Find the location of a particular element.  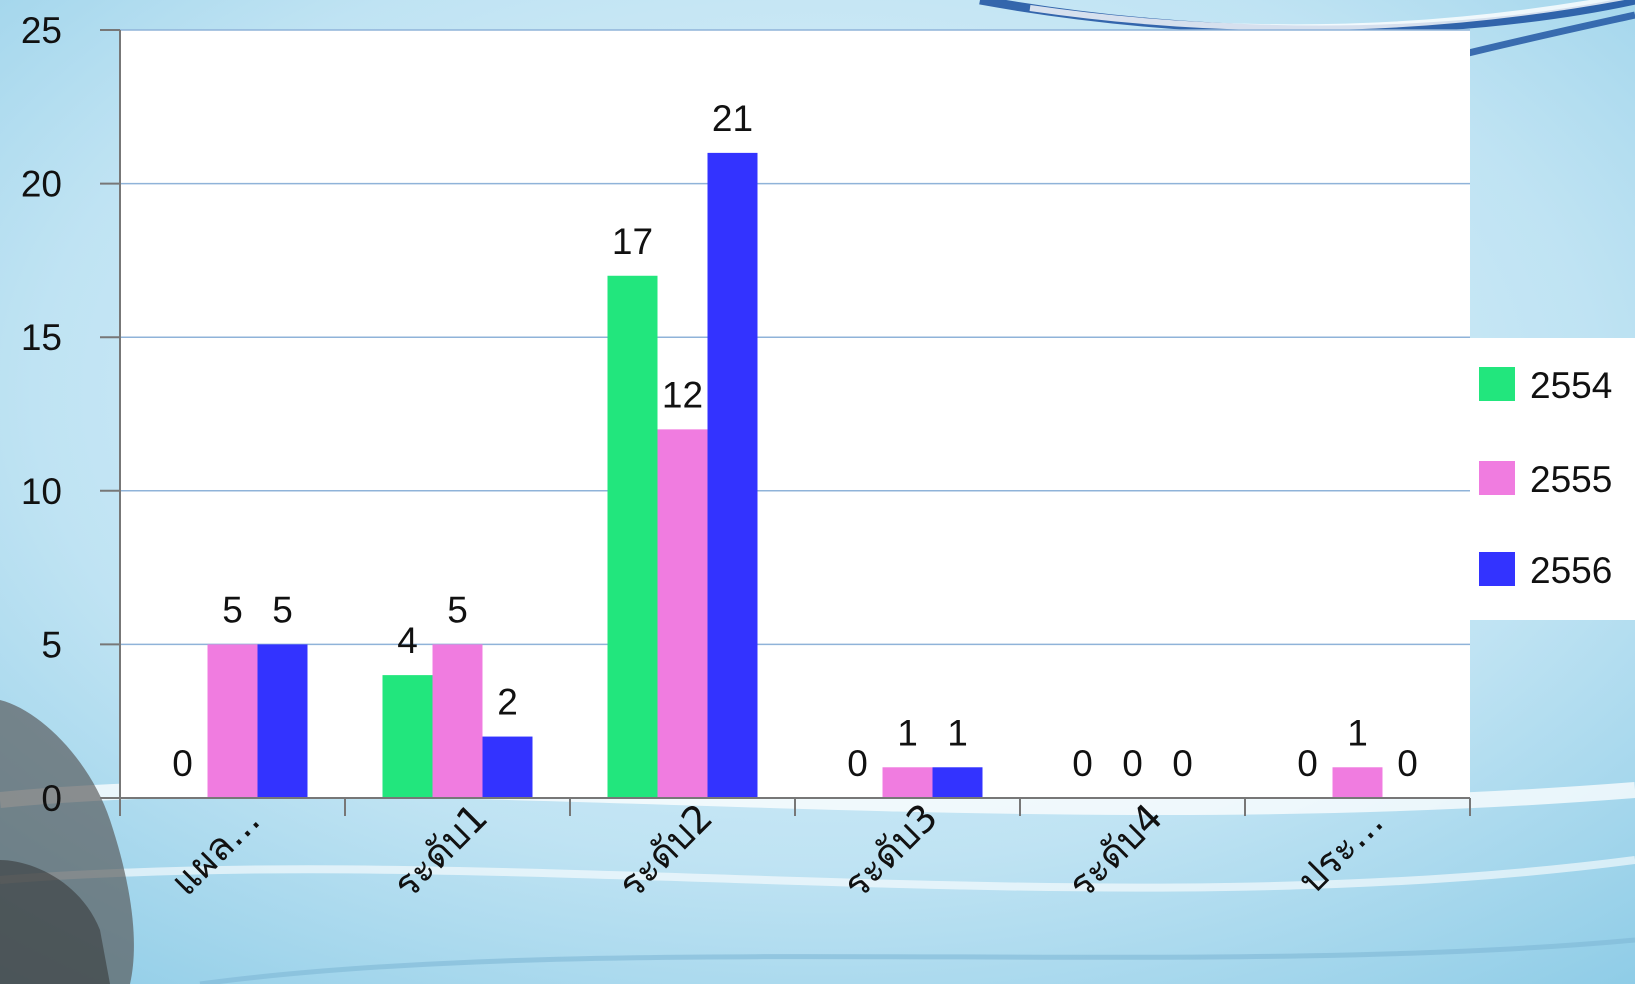

data-label-2554-2: 17 is located at coordinates (632, 241).